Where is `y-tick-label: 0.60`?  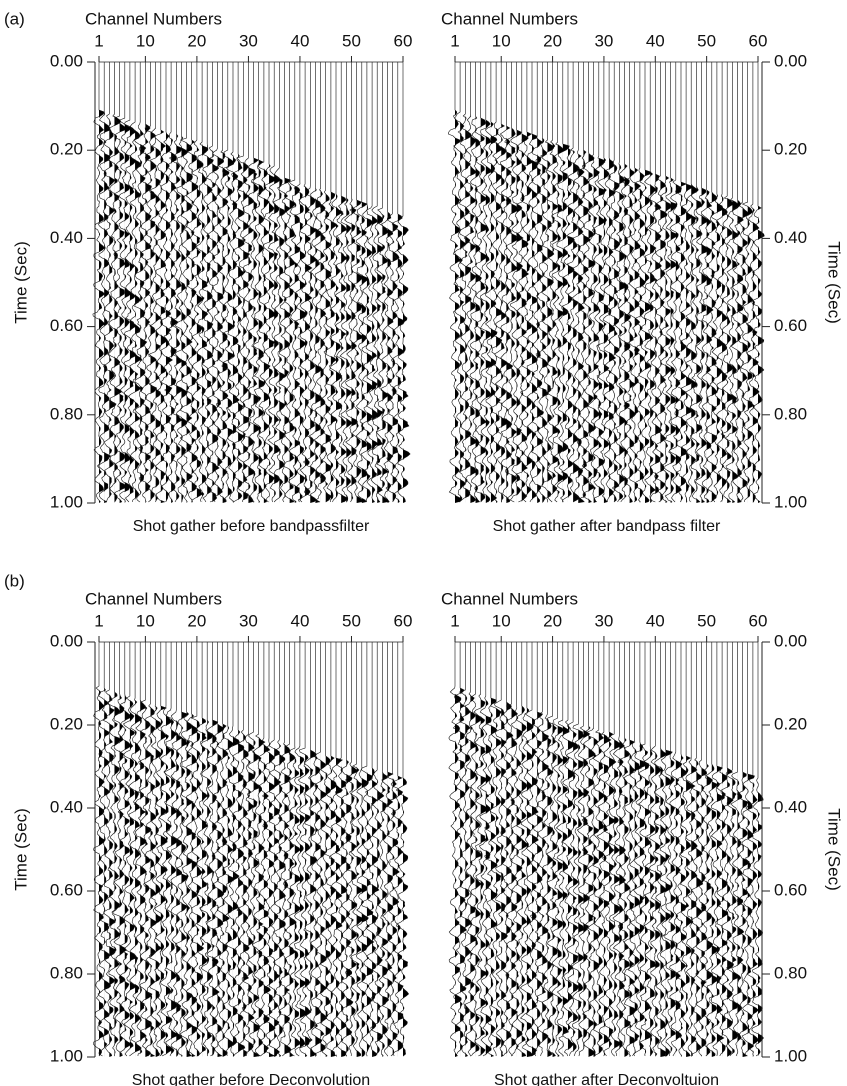 y-tick-label: 0.60 is located at coordinates (790, 325).